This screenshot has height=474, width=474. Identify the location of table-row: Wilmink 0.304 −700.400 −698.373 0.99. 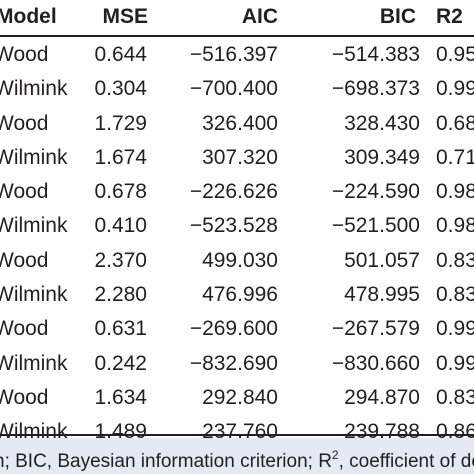
(237, 89).